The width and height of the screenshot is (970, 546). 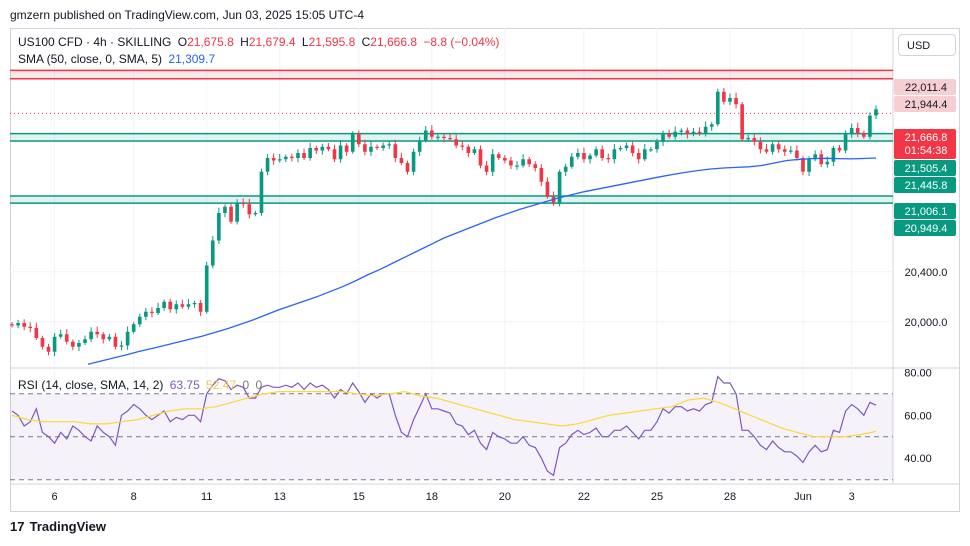 I want to click on close-value: 21,666.8, so click(x=394, y=42).